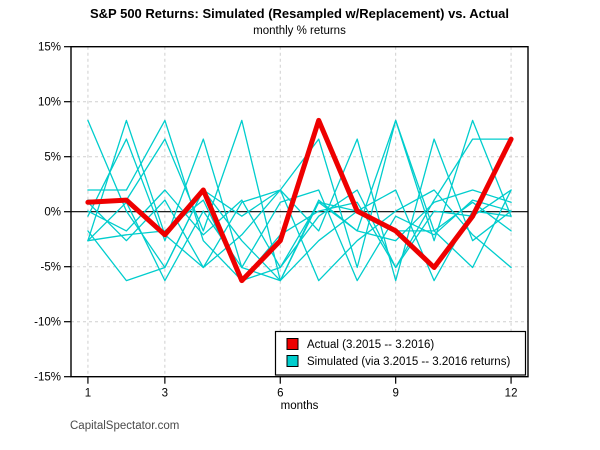  Describe the element at coordinates (165, 394) in the screenshot. I see `x-tick-label: 3` at that location.